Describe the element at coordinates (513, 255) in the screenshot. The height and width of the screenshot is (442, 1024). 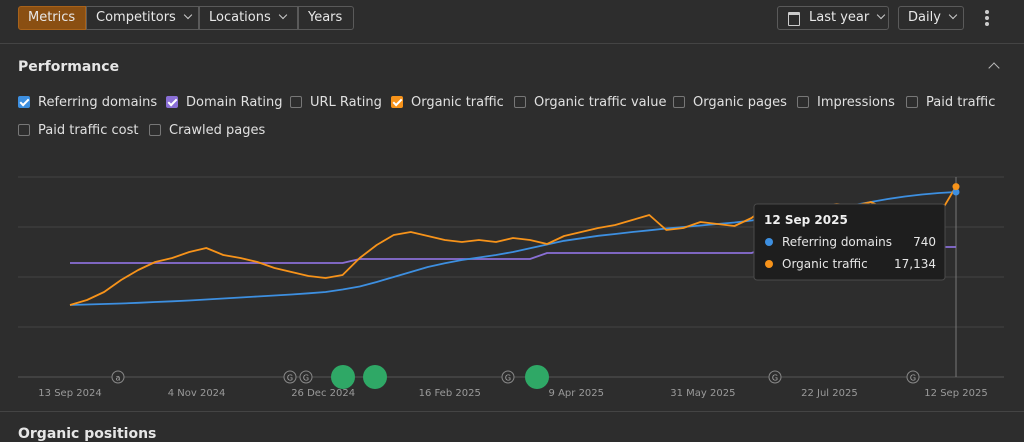
I see `series-line` at that location.